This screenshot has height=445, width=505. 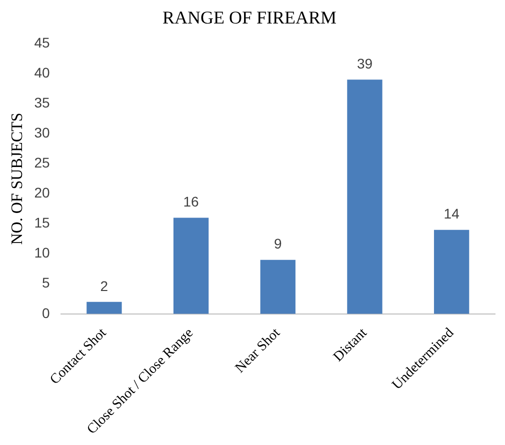 What do you see at coordinates (258, 351) in the screenshot?
I see `x-tick-label: Near Shot` at bounding box center [258, 351].